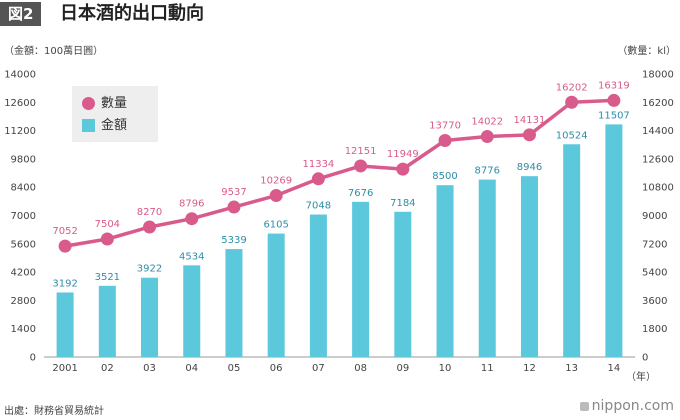 The width and height of the screenshot is (680, 420). What do you see at coordinates (641, 377) in the screenshot?
I see `x-axis-unit: （年）` at bounding box center [641, 377].